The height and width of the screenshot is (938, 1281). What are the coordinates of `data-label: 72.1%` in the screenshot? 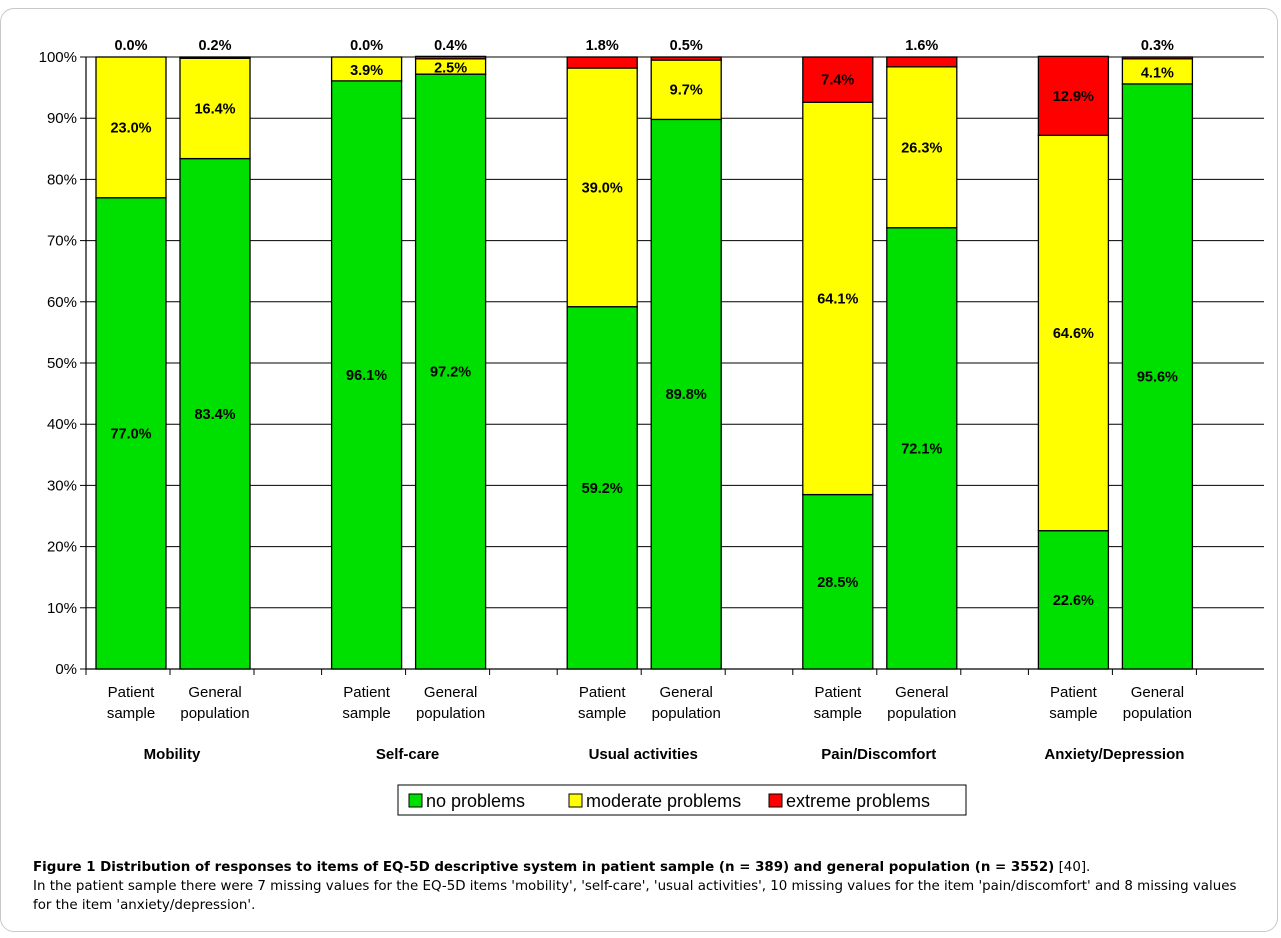 It's located at (921, 449).